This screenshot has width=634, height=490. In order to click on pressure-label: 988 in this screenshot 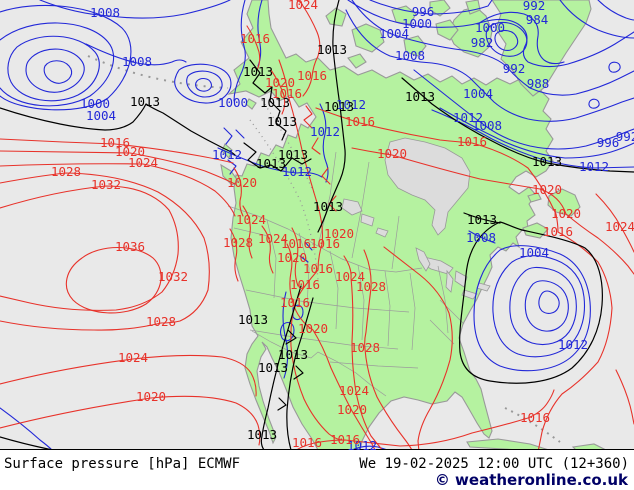, I will do `click(538, 83)`.